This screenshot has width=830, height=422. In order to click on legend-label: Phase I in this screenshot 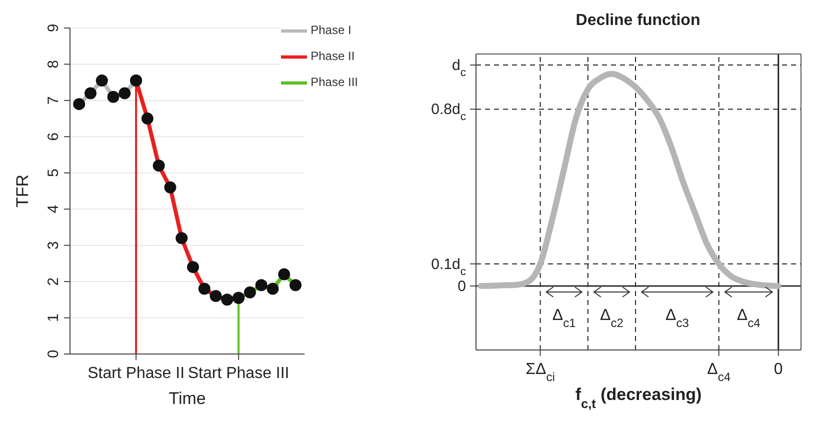, I will do `click(331, 30)`.